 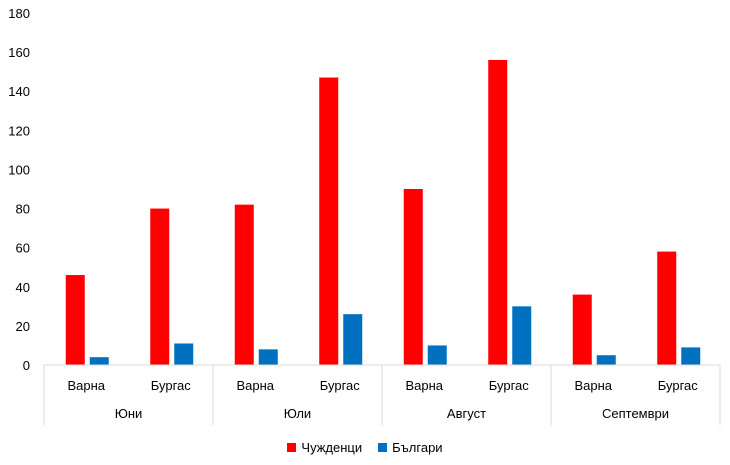 I want to click on legend-item-series-2: Българи, so click(x=410, y=447).